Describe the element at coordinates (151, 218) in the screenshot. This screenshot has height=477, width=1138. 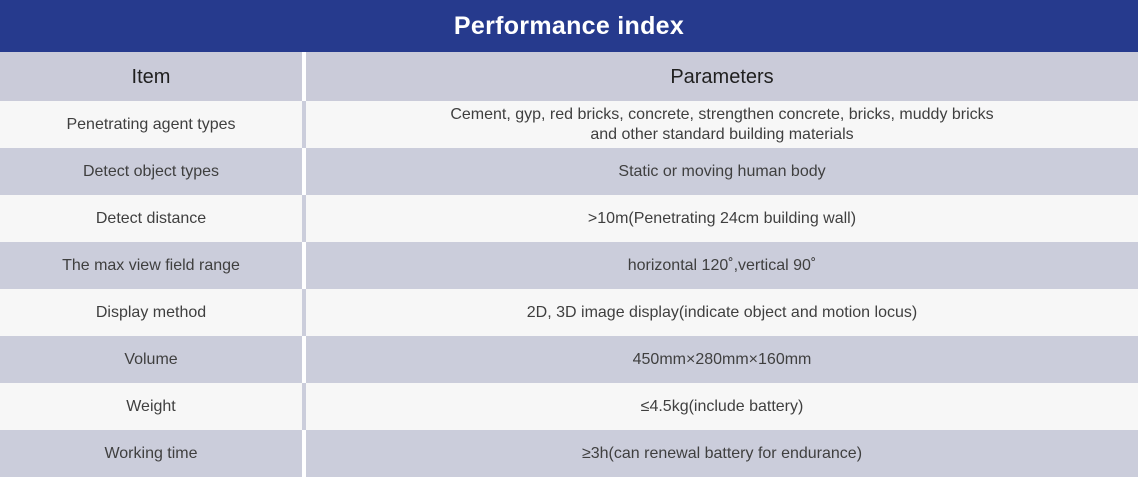
I see `row-item: Detect distance` at that location.